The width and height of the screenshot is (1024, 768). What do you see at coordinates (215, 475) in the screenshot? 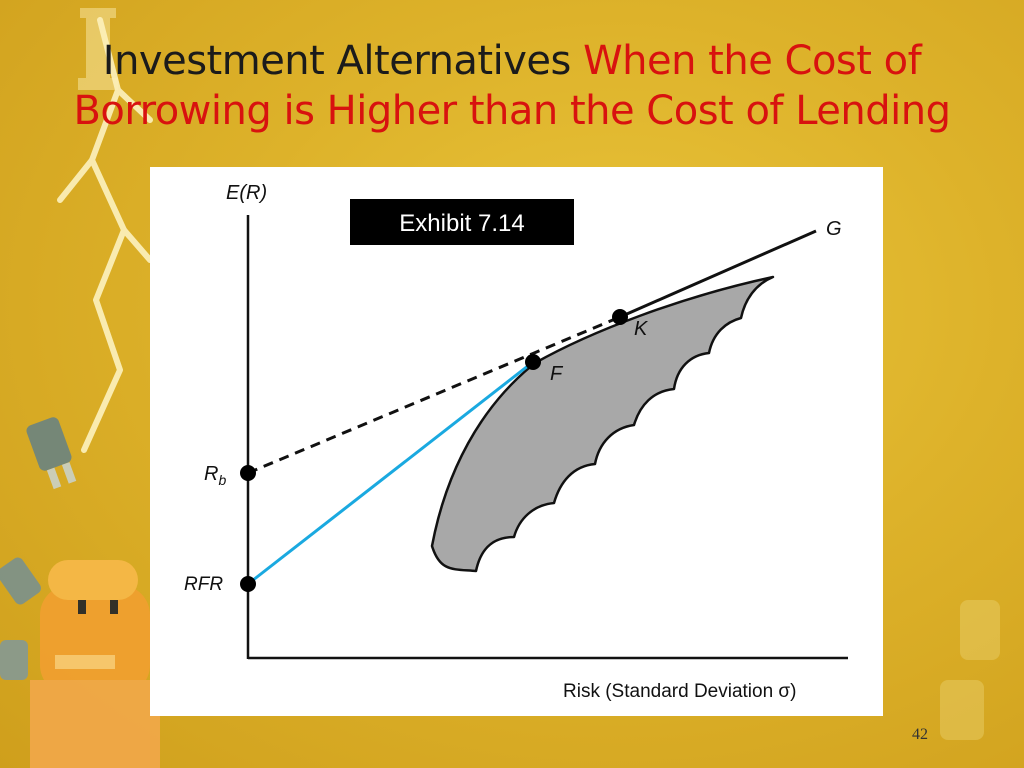
I see `rb-label: Rb` at bounding box center [215, 475].